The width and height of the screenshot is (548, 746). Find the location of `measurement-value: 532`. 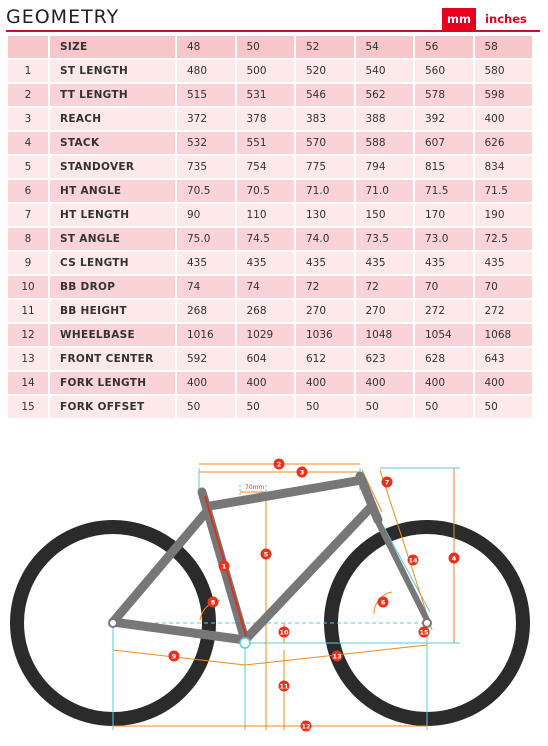

measurement-value: 532 is located at coordinates (206, 143).